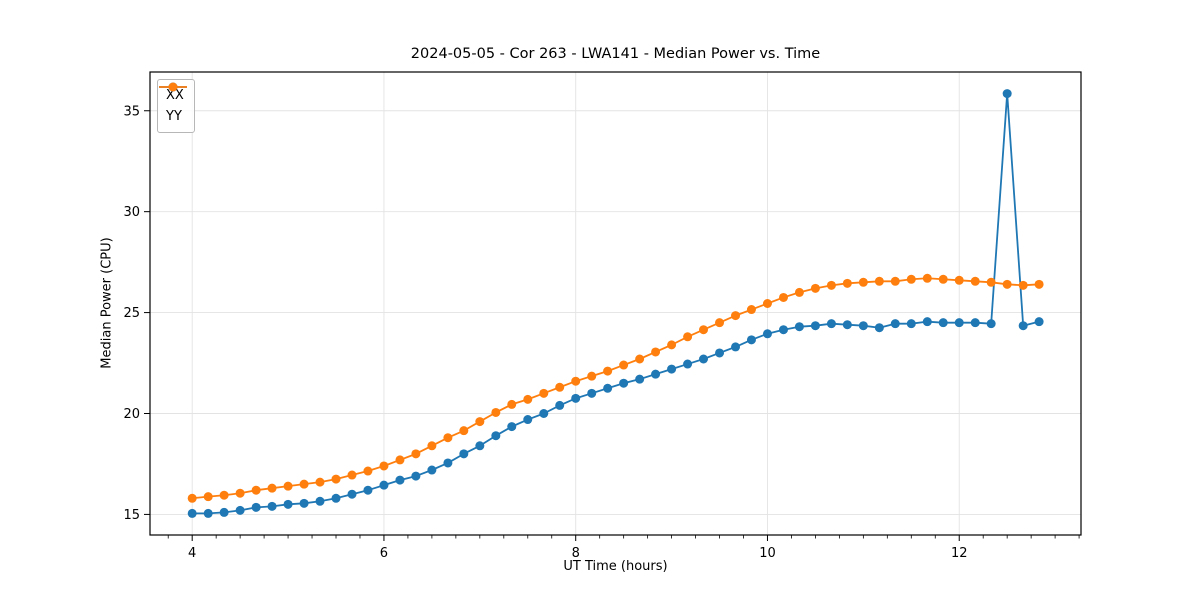 The height and width of the screenshot is (600, 1200). I want to click on legend-sample-yy-icon, so click(173, 87).